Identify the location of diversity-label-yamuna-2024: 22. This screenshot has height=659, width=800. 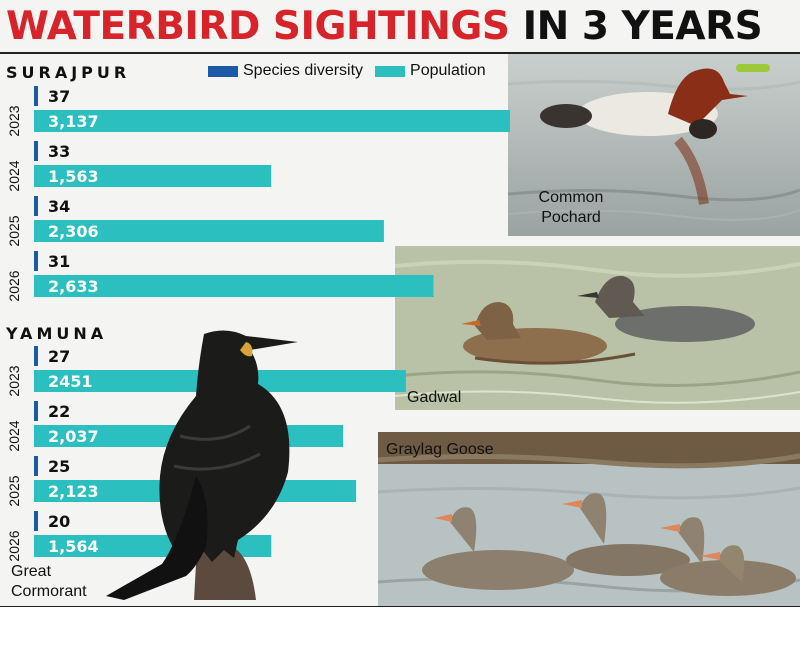
(59, 411).